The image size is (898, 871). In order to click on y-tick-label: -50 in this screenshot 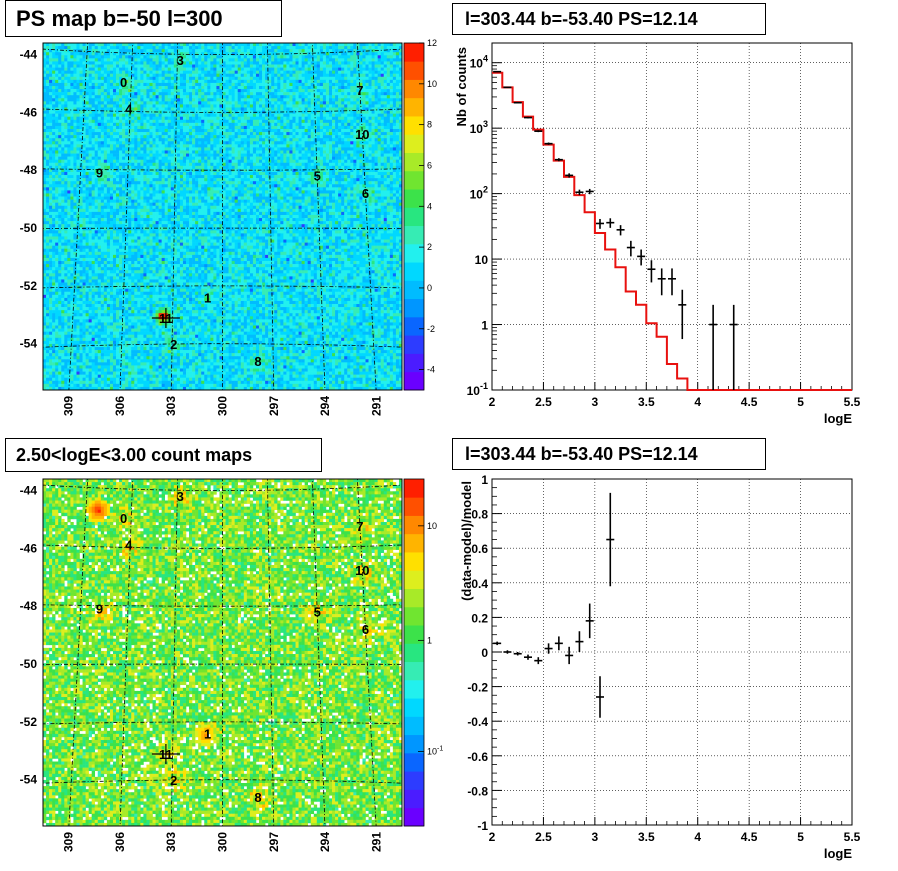, I will do `click(29, 228)`.